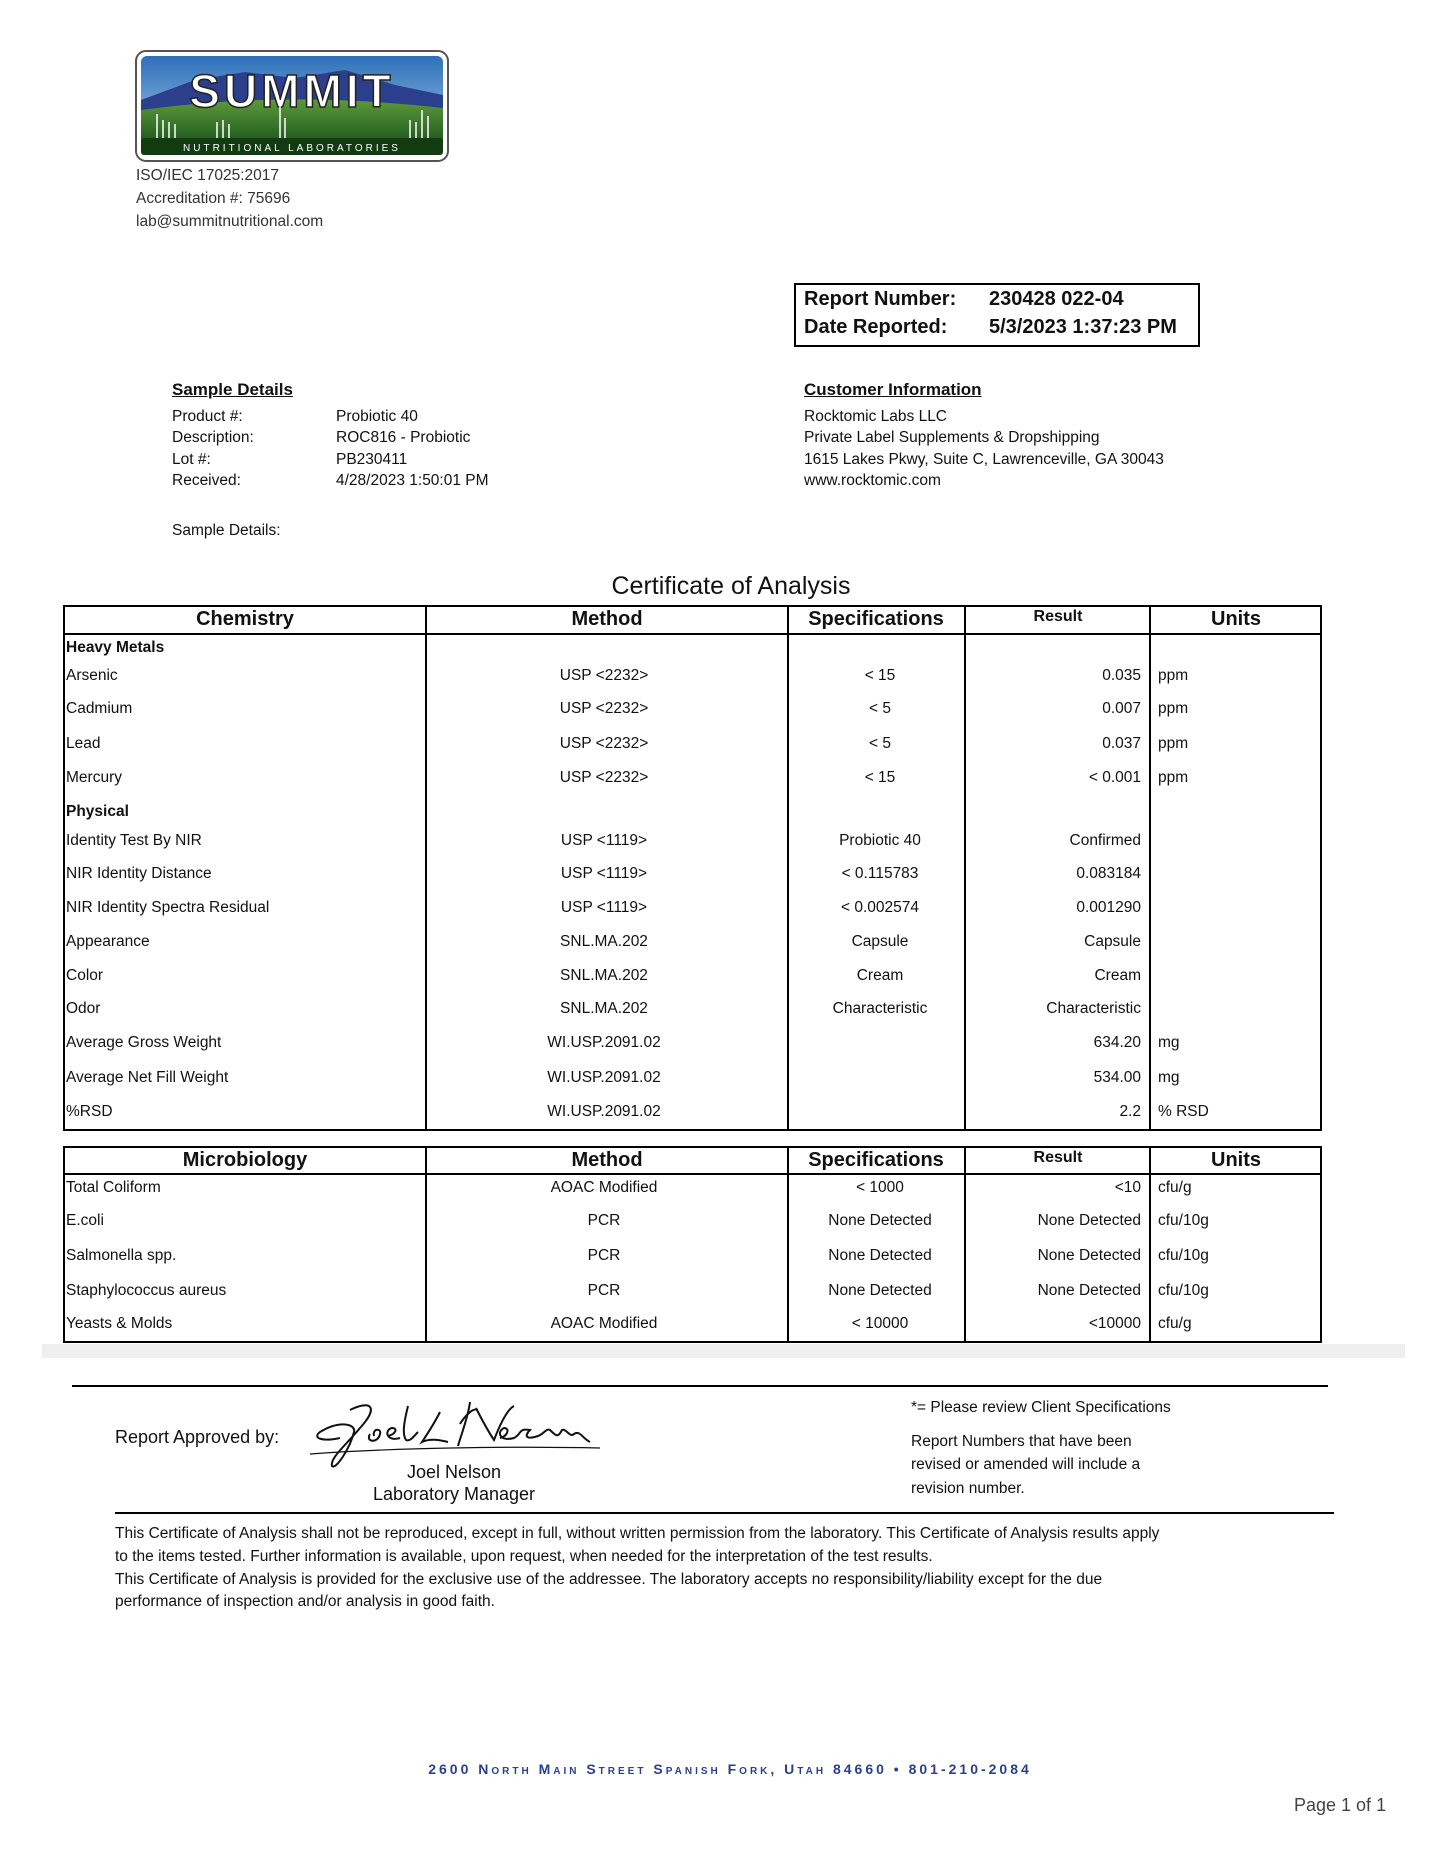 The width and height of the screenshot is (1445, 1869). I want to click on revision-note-line: revised or amended will include a, so click(1026, 1464).